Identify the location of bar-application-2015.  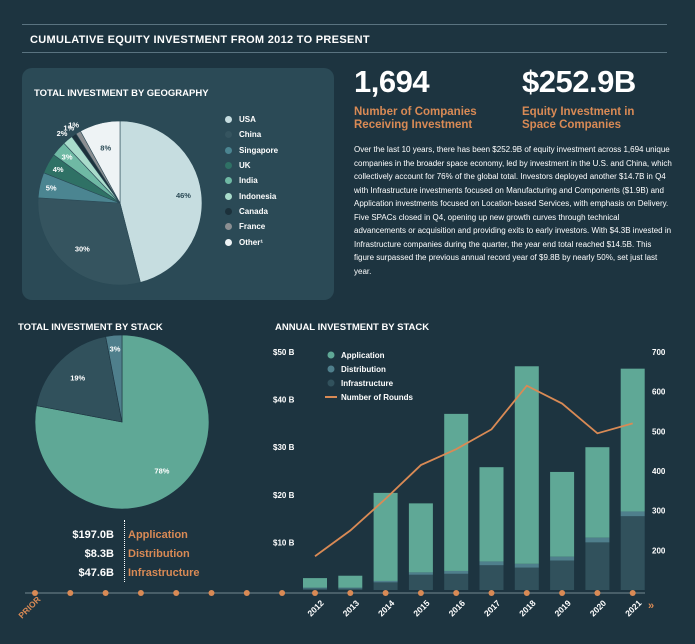
(420, 538).